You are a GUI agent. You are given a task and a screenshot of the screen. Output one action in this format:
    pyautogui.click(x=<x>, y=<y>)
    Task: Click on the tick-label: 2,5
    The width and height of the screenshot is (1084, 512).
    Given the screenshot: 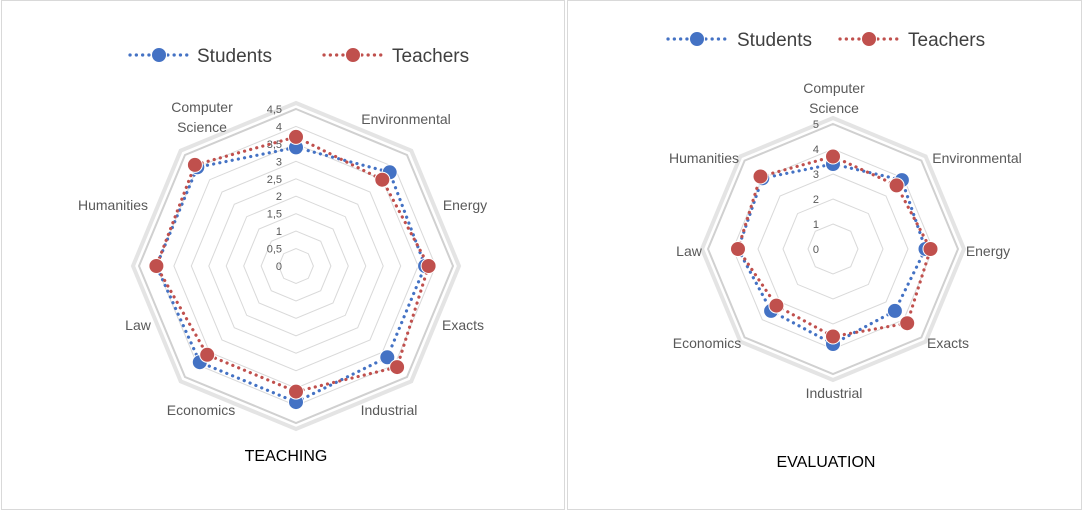 What is the action you would take?
    pyautogui.click(x=274, y=180)
    